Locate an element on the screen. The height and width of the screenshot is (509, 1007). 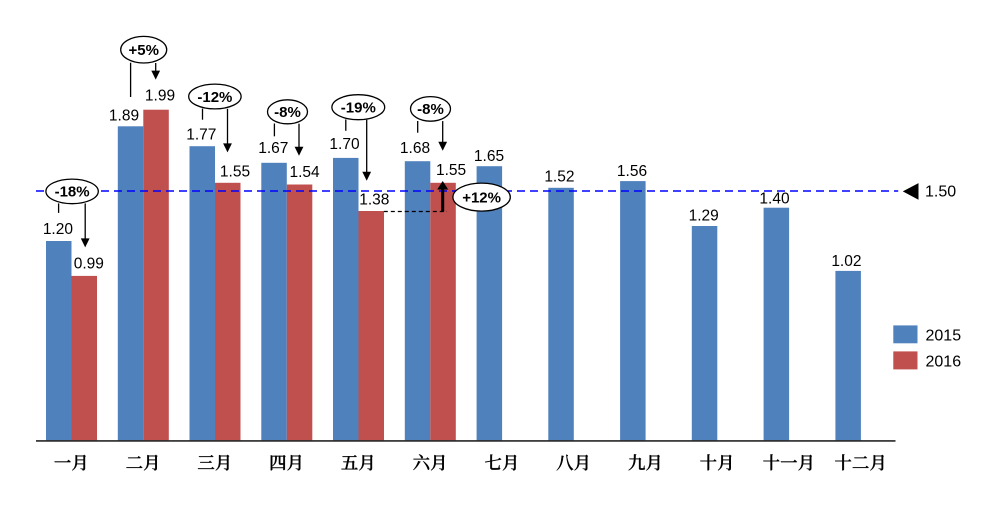
svg-text: 2016 is located at coordinates (944, 362).